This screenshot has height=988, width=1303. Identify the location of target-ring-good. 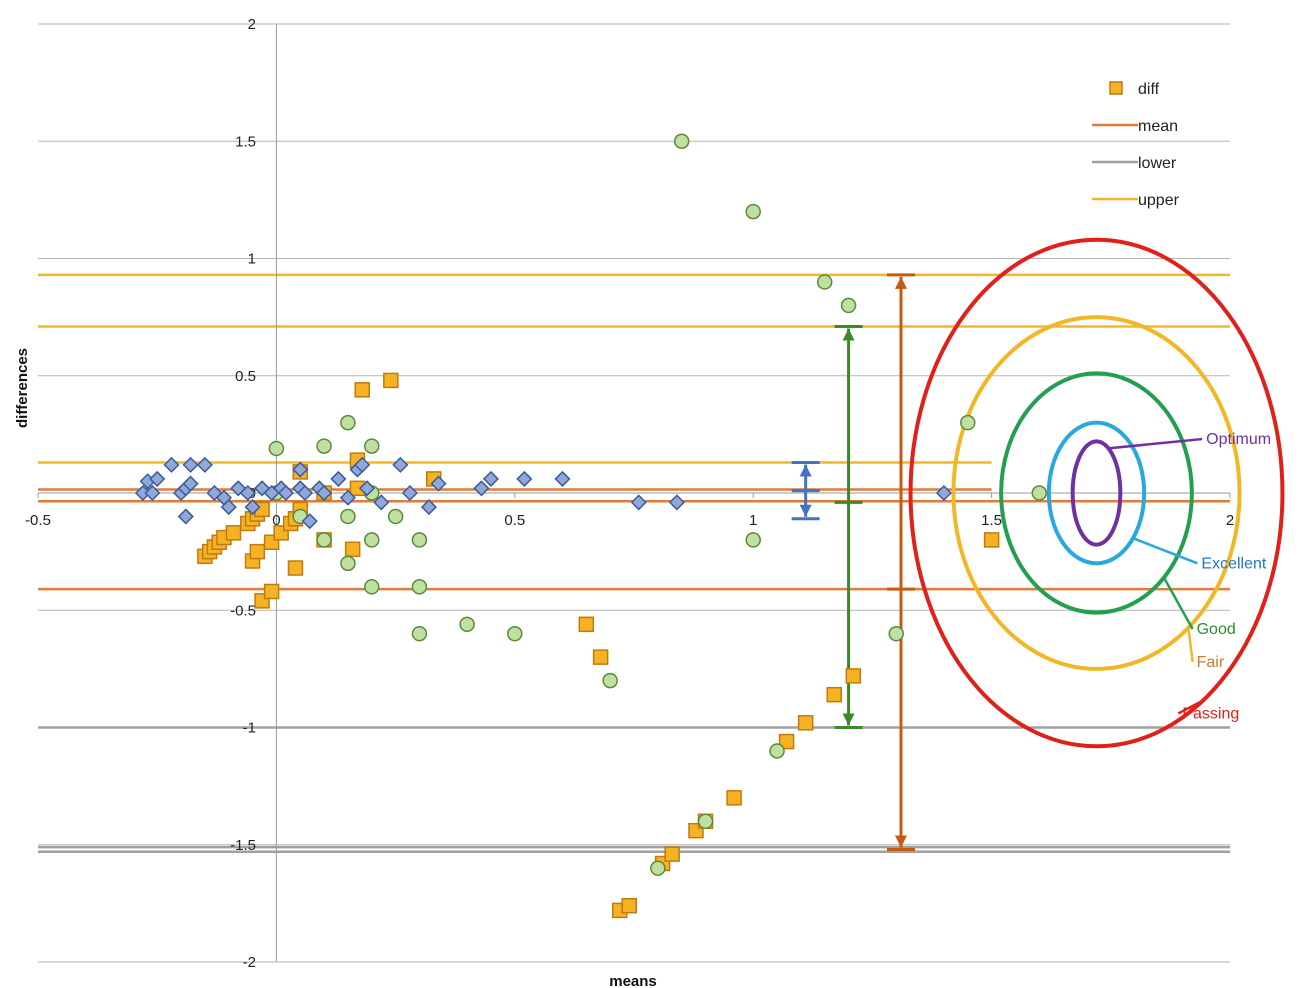
(1096, 493).